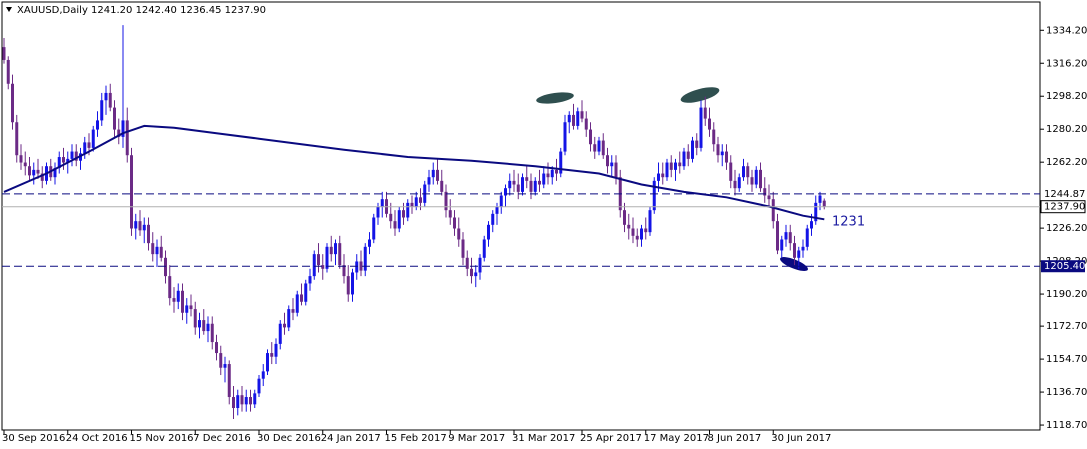 The image size is (1087, 449). Describe the element at coordinates (1066, 162) in the screenshot. I see `y-tick-label: 1262.20` at that location.